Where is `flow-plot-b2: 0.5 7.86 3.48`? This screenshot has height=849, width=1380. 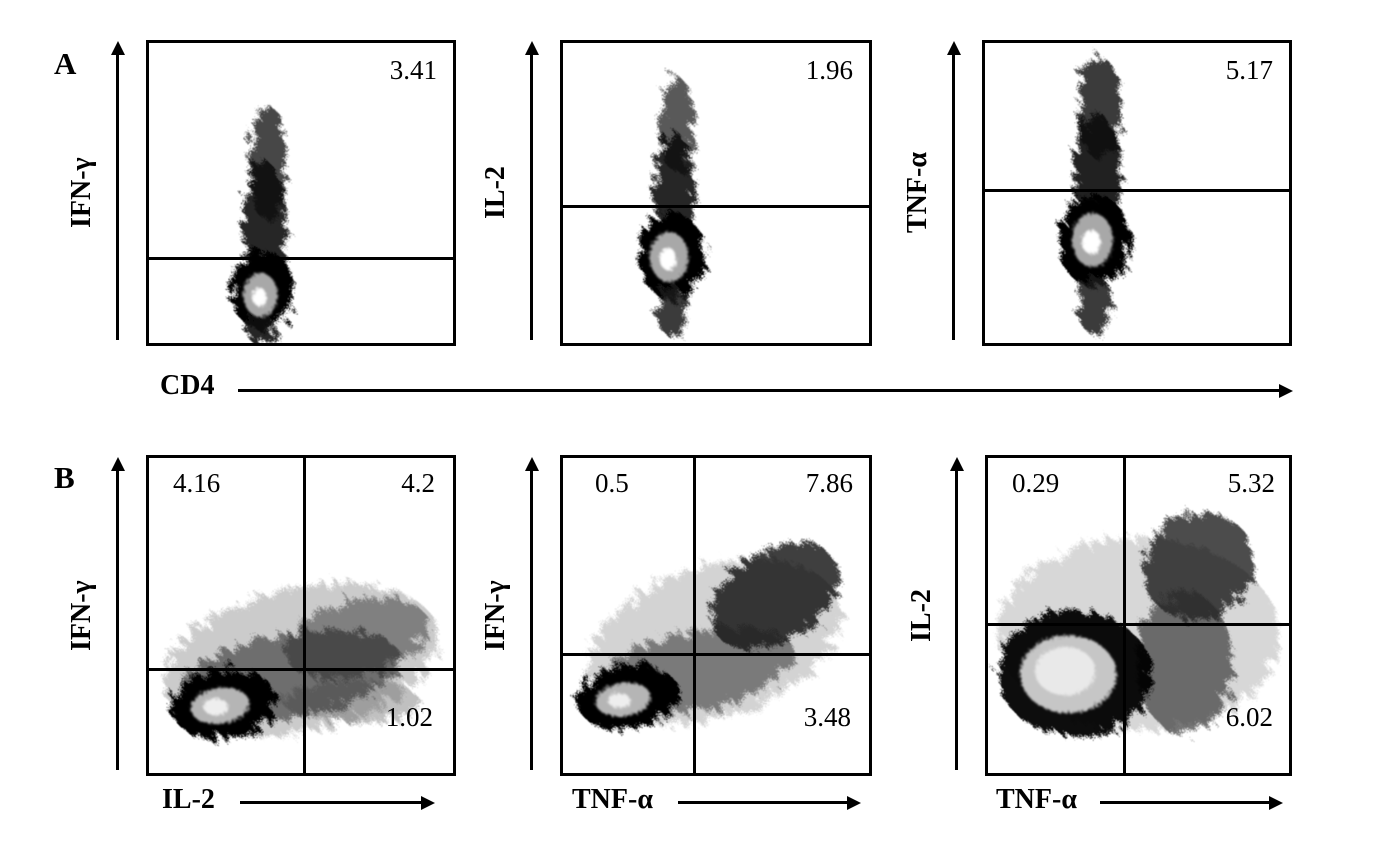
flow-plot-b2: 0.5 7.86 3.48 is located at coordinates (716, 615).